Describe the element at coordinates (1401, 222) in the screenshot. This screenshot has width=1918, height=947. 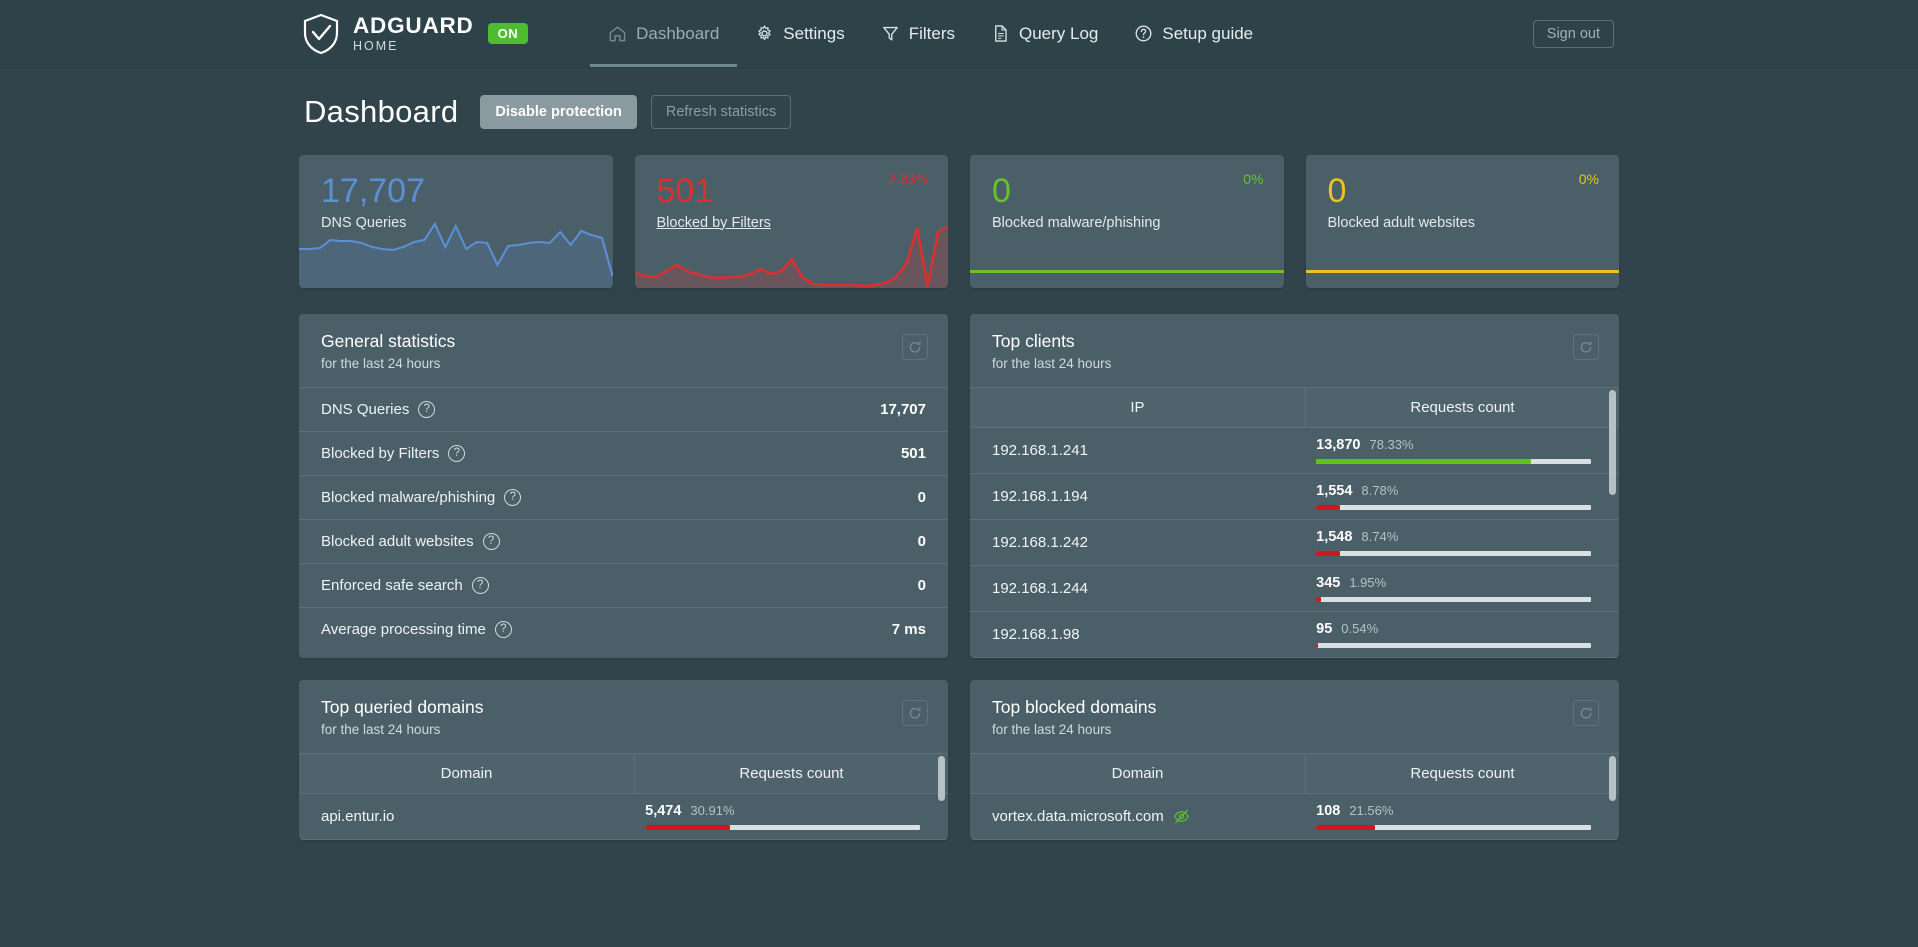
I see `card-label-blocked-adult-websites: Blocked adult websites` at that location.